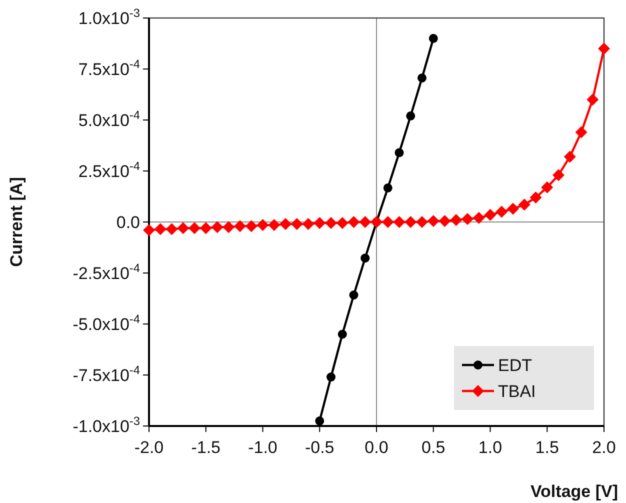  What do you see at coordinates (574, 491) in the screenshot?
I see `x-axis-title: Voltage [V]` at bounding box center [574, 491].